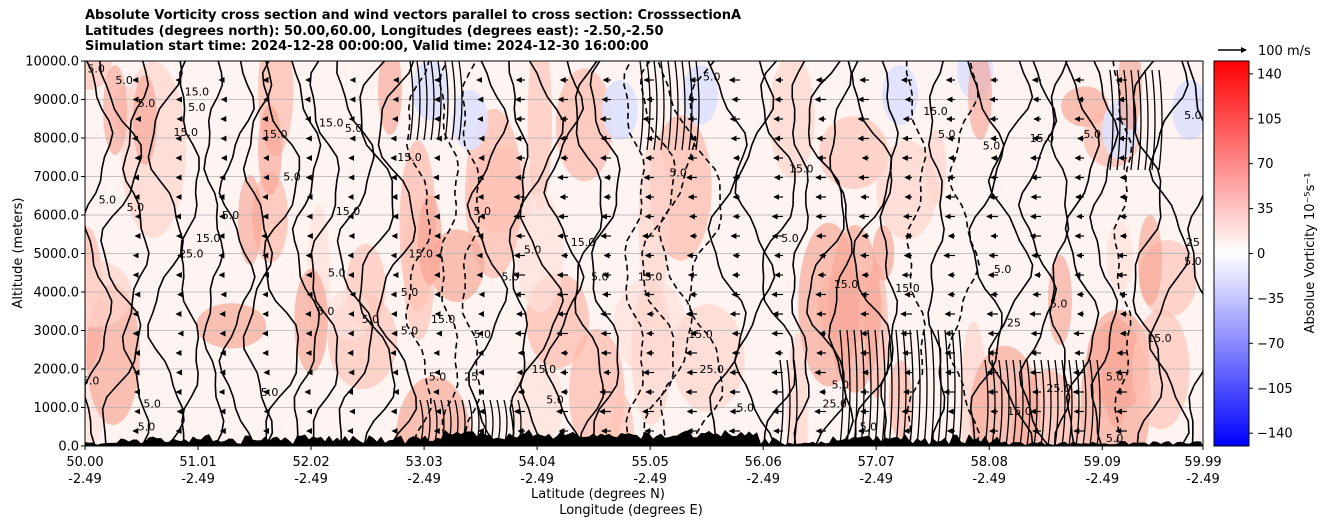 The width and height of the screenshot is (1332, 526). I want to click on y-tick-label: 2000.0, so click(57, 370).